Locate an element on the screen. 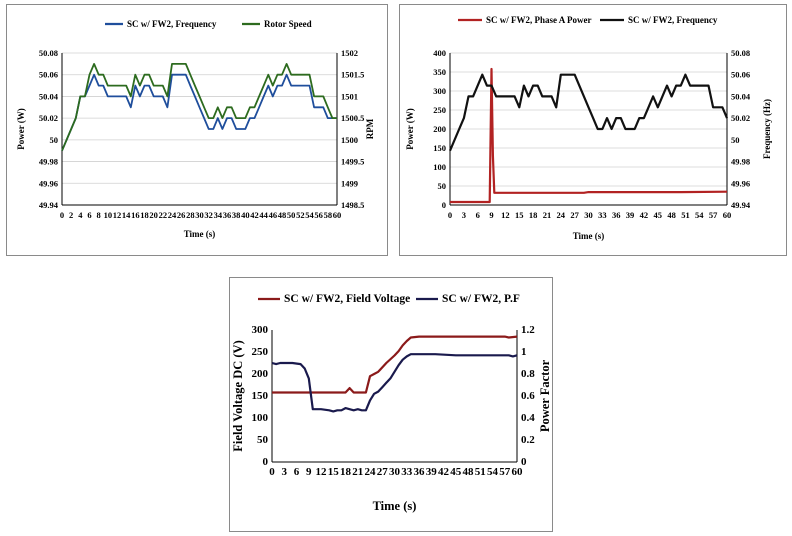 Image resolution: width=792 pixels, height=536 pixels. legend-label-2: Rotor Speed is located at coordinates (288, 24).